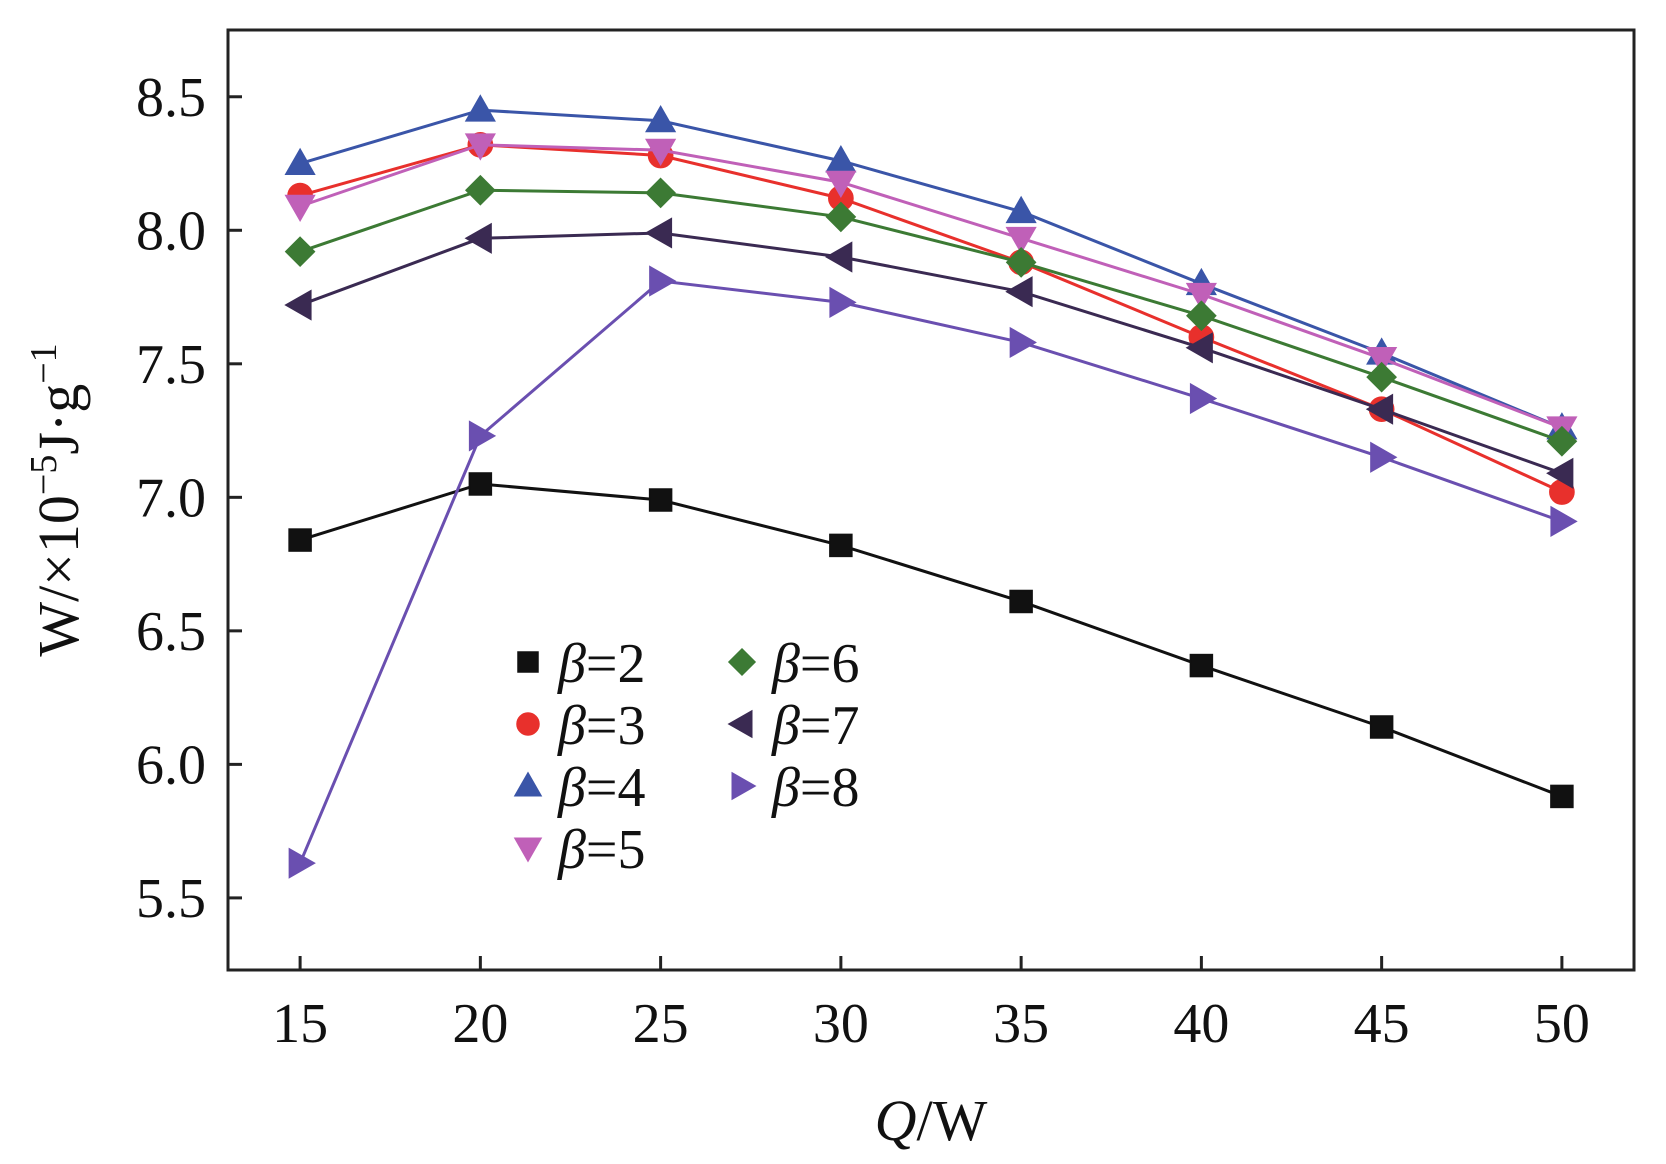  I want to click on x-tick-label: 20, so click(480, 1024).